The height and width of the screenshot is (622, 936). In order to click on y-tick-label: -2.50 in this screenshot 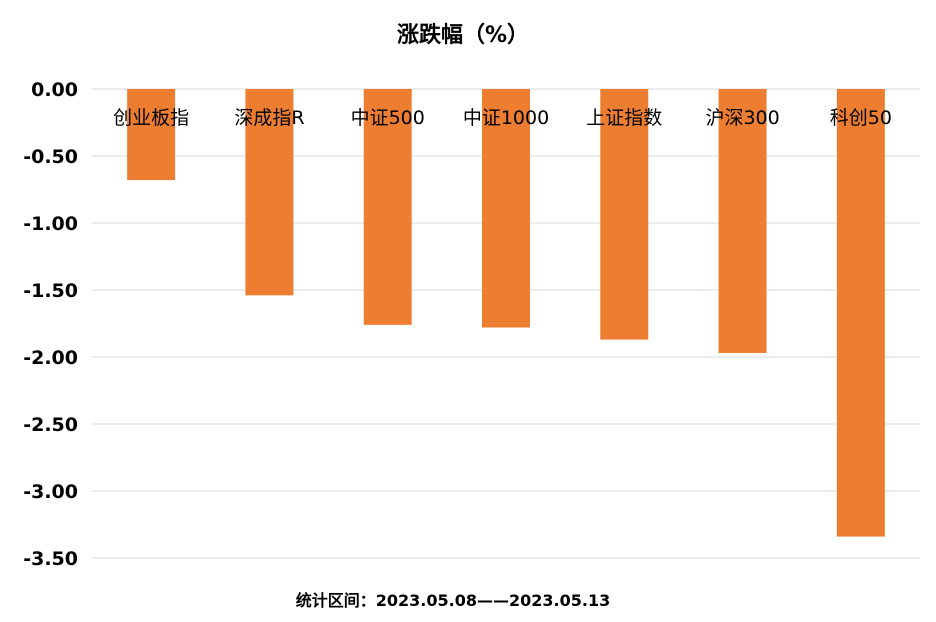, I will do `click(50, 425)`.